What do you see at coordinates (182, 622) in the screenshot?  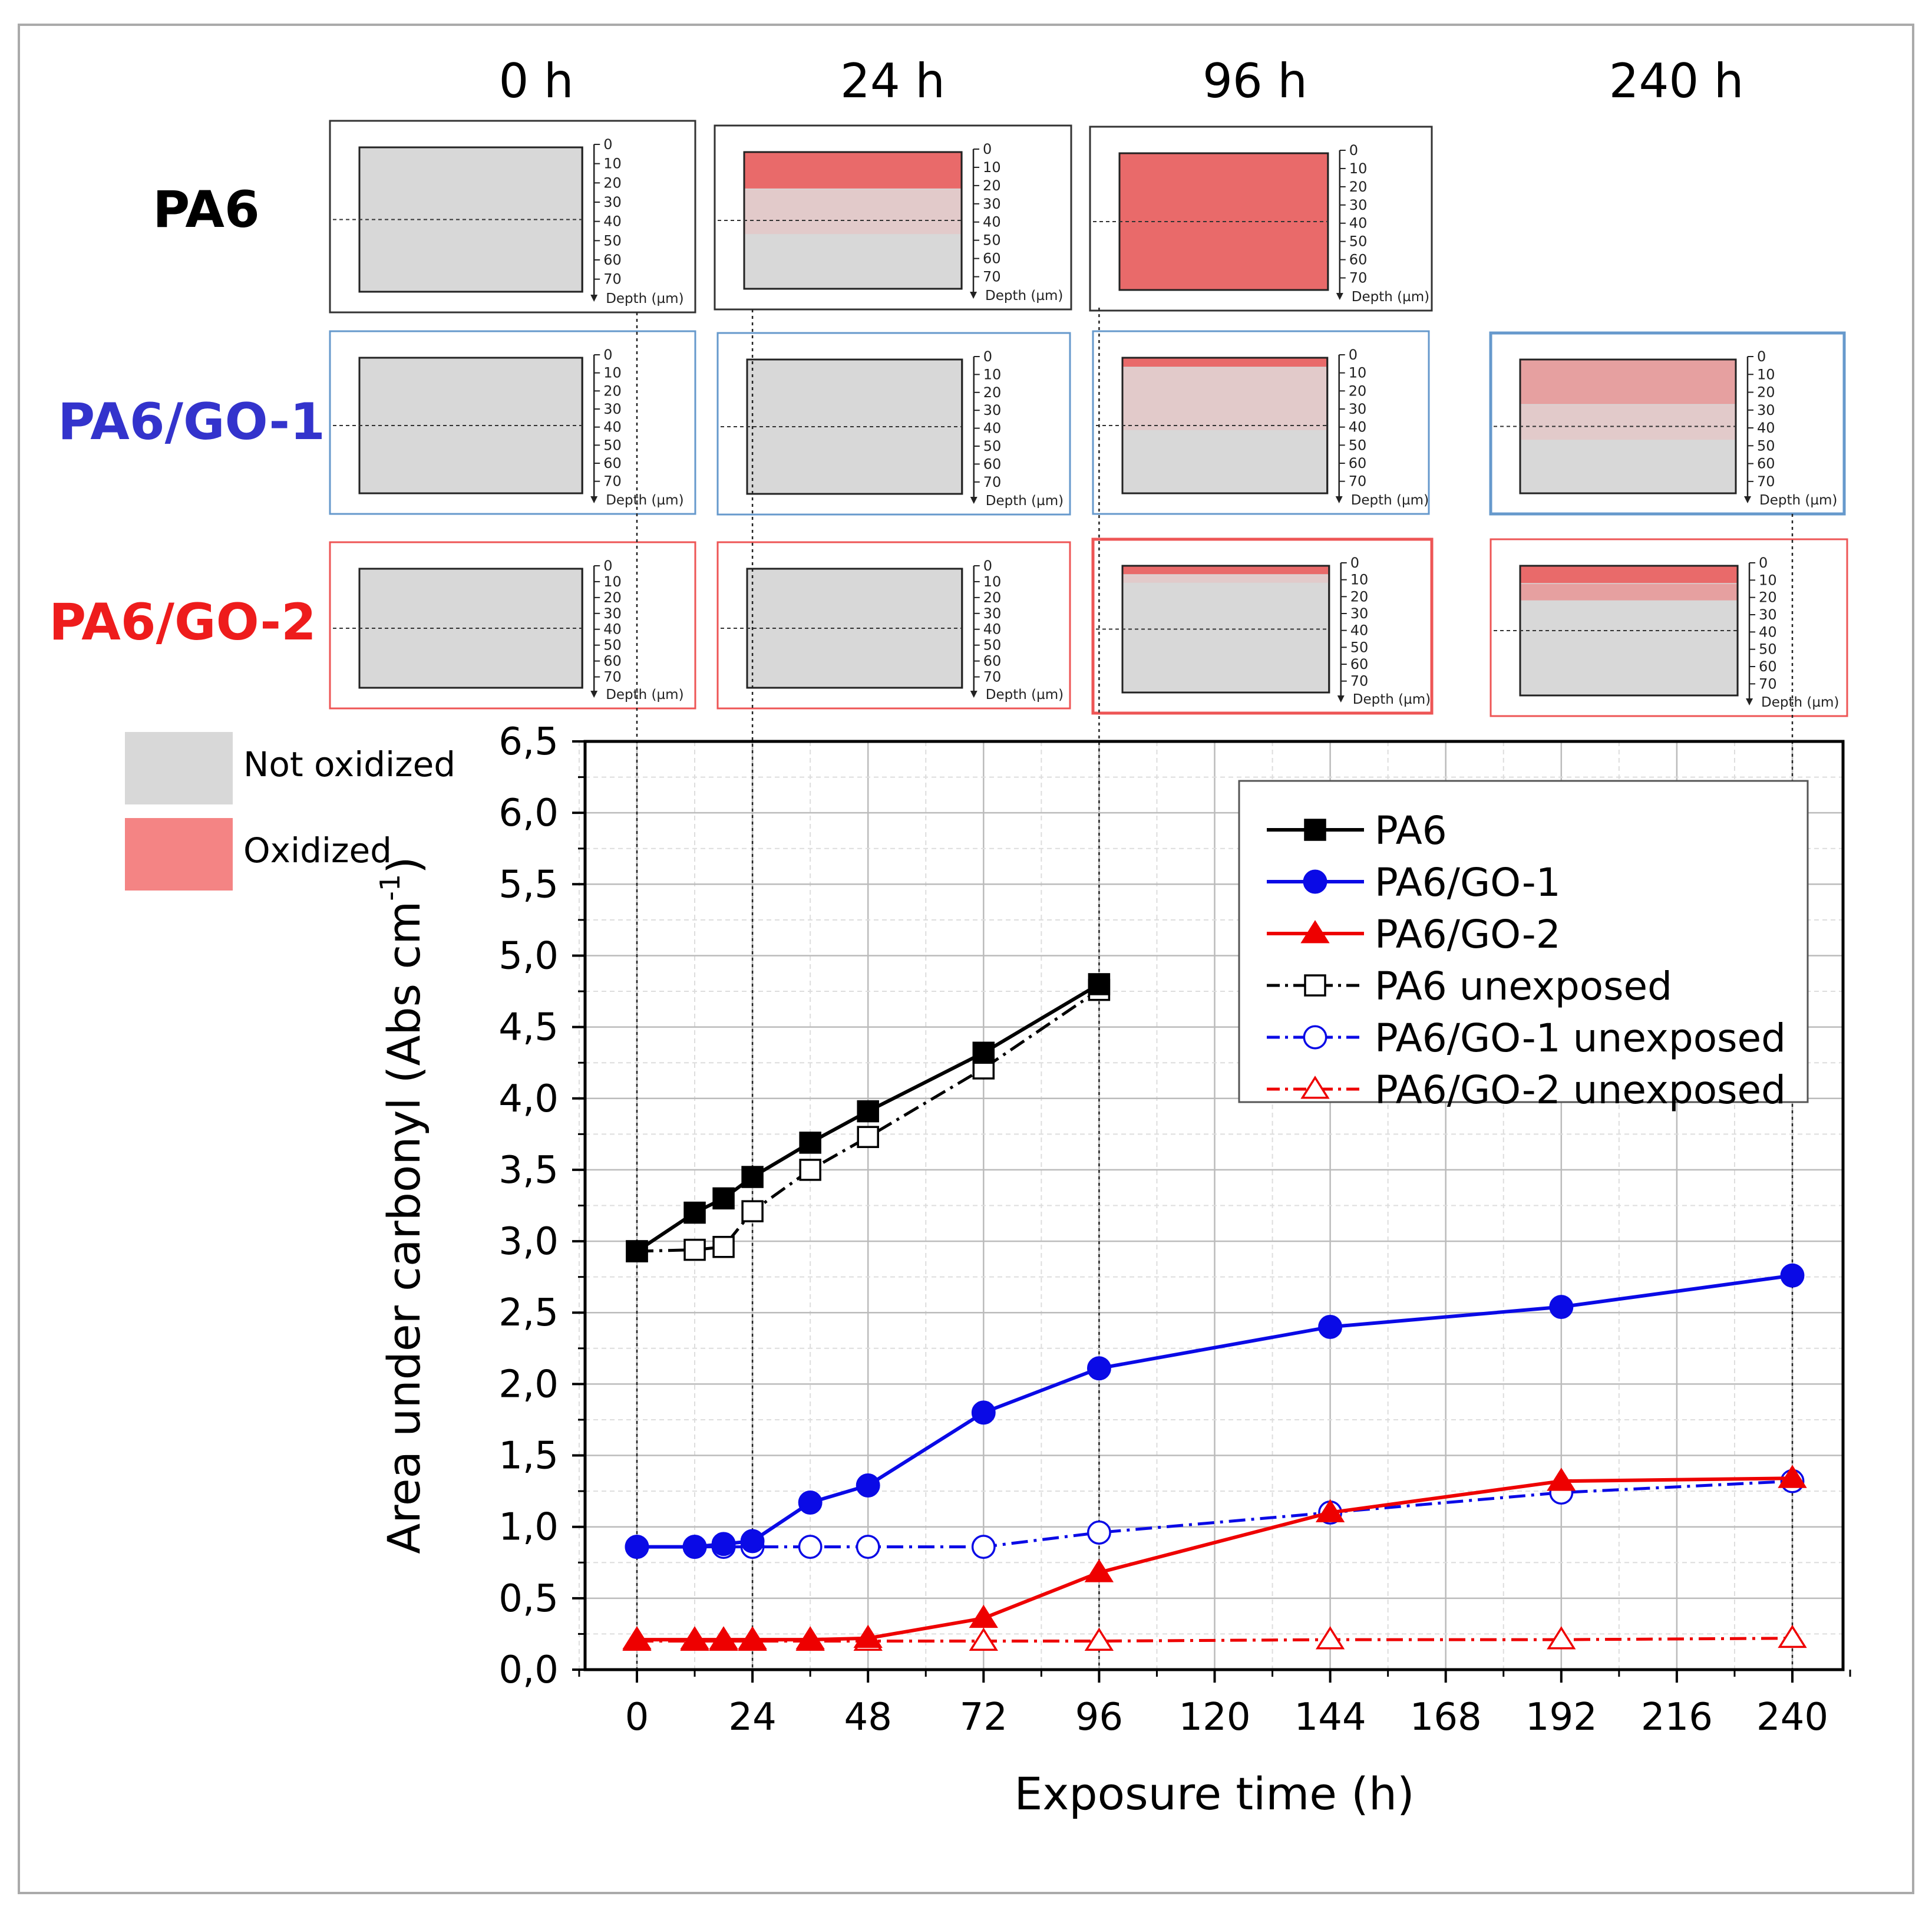 I see `row-label-pa6-go-2: PA6/GO-2` at bounding box center [182, 622].